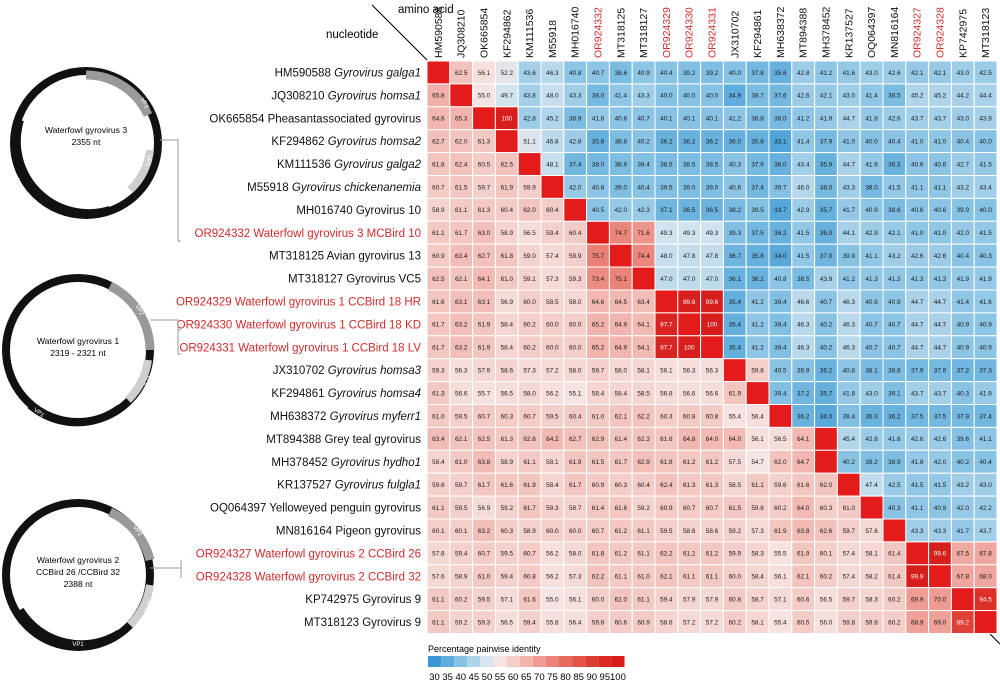 The image size is (1000, 684). Describe the element at coordinates (575, 233) in the screenshot. I see `cell-value: 60.4` at that location.